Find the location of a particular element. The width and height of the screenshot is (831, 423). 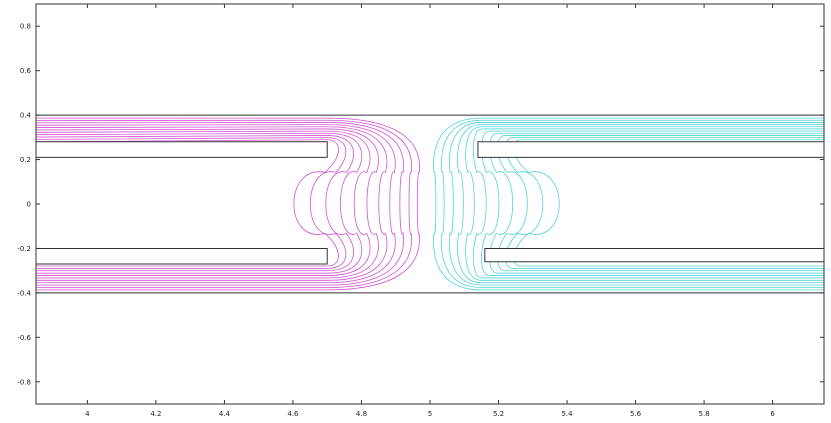

x-tick-label: 5 is located at coordinates (430, 414).